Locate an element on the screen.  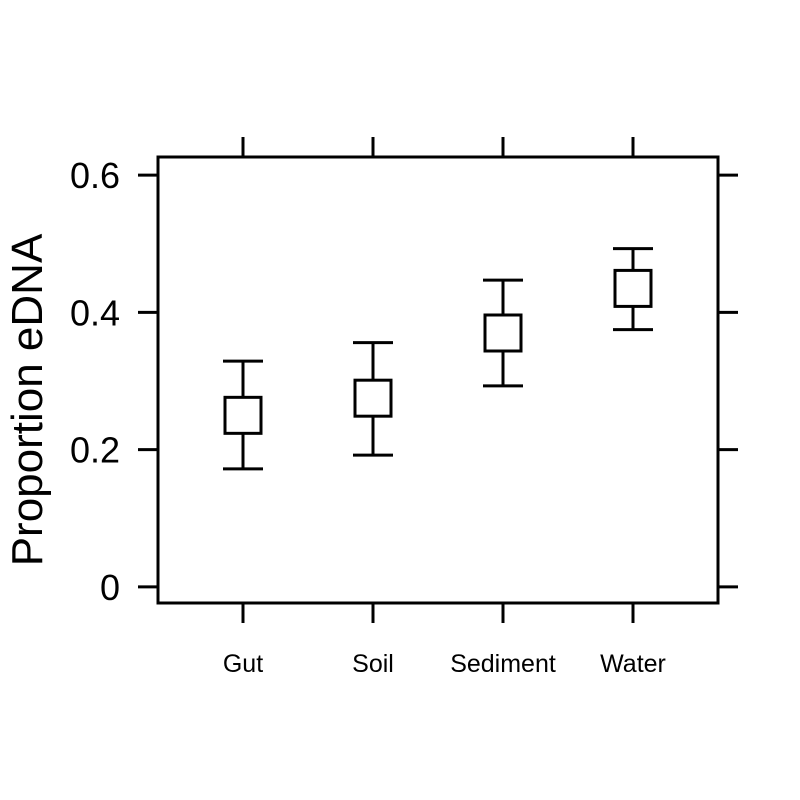
x-tick-label: Gut is located at coordinates (243, 664).